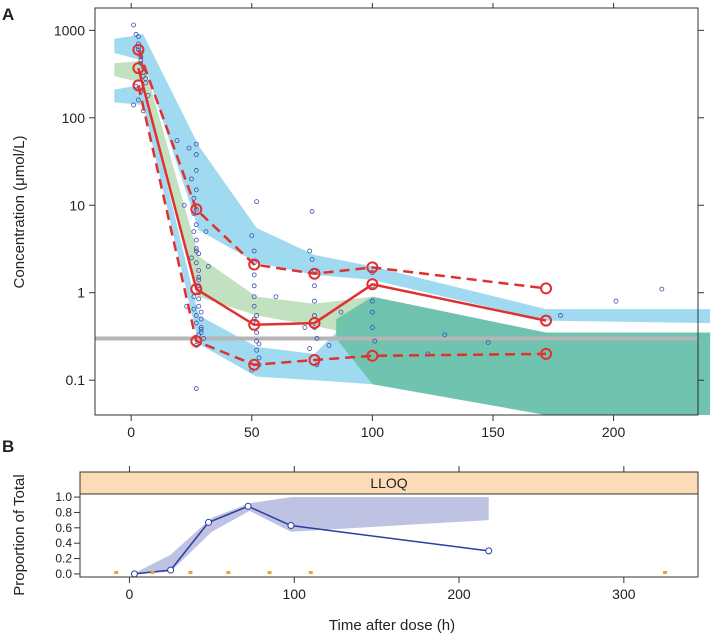 The width and height of the screenshot is (713, 637). I want to click on y-tick-label: 0.2, so click(63, 559).